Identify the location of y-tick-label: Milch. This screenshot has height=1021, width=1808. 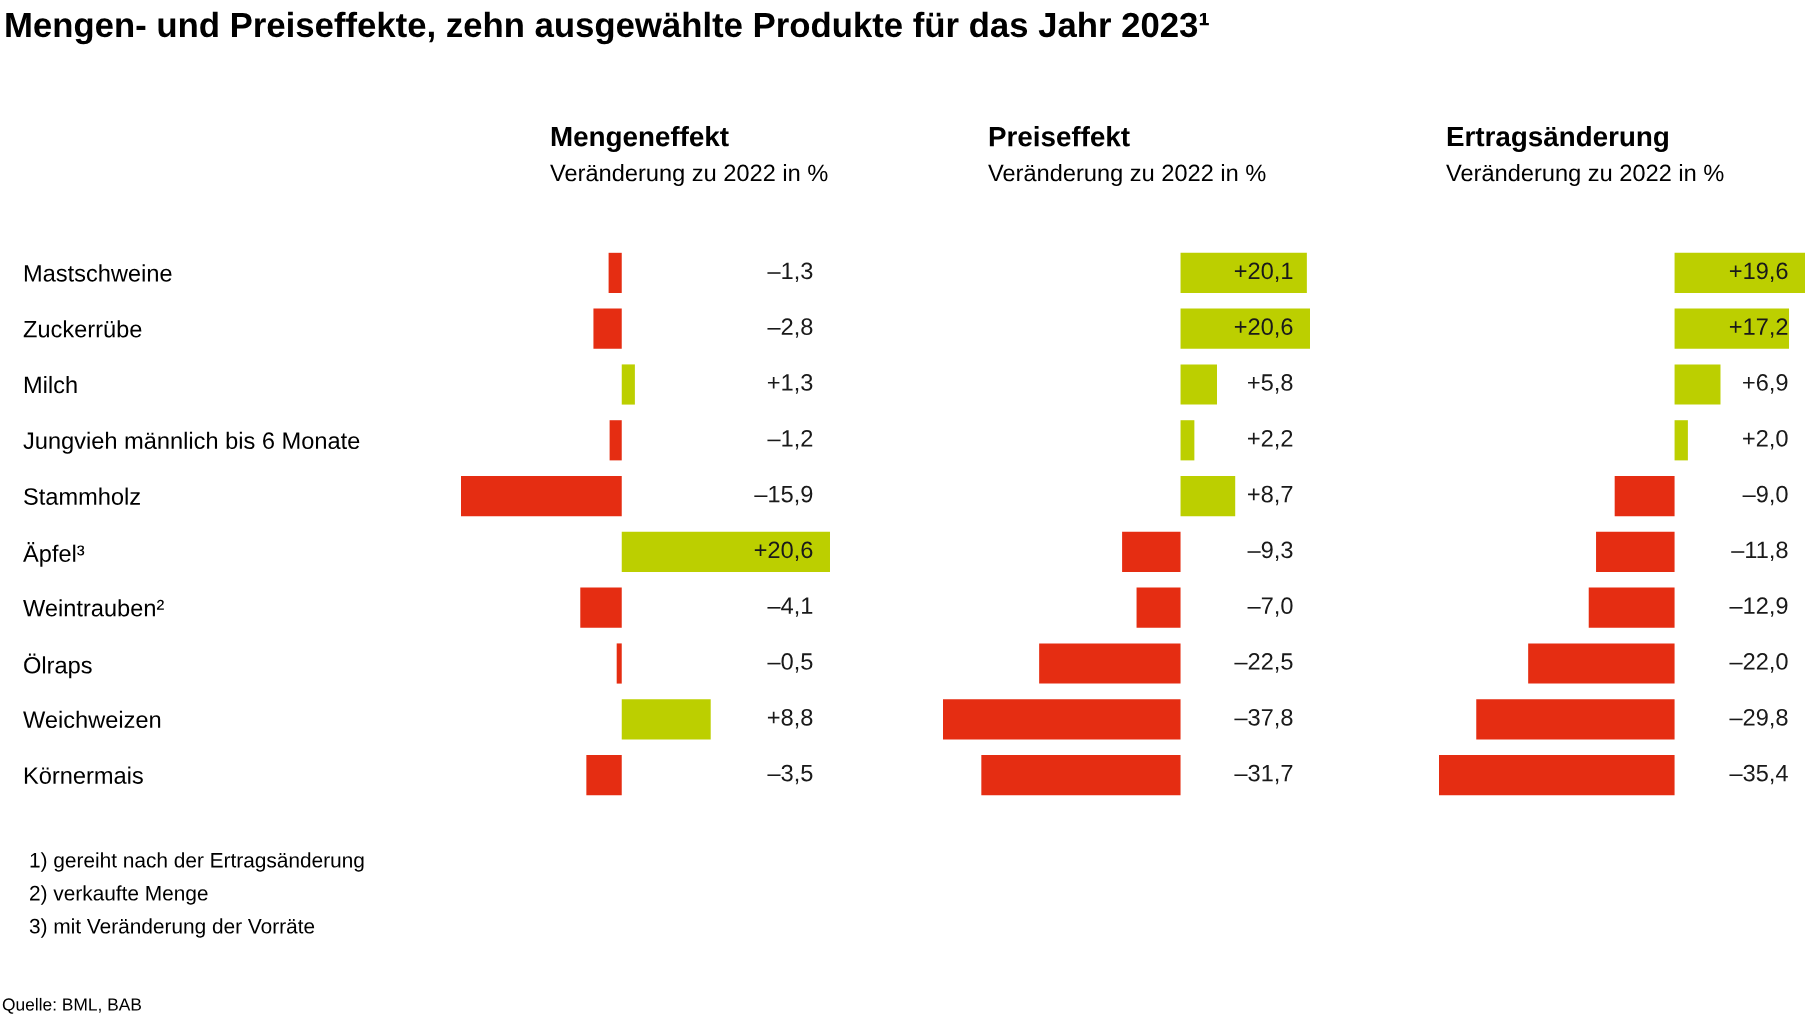
(50, 384).